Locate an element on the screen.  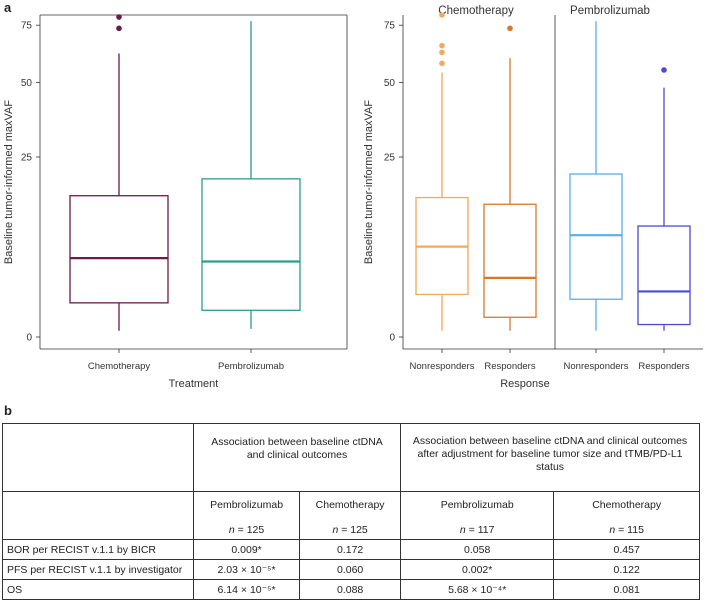
table-cell: 0.457 is located at coordinates (626, 549).